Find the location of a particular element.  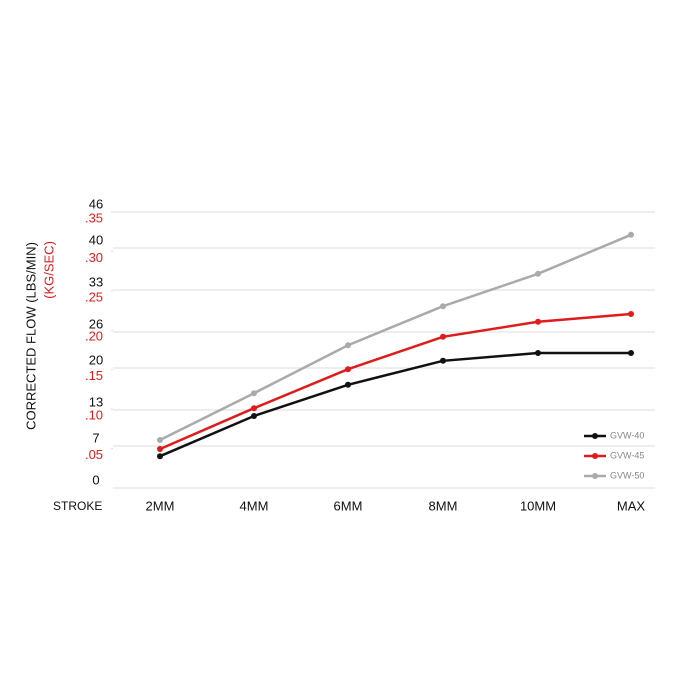

x-tick-label: MAX is located at coordinates (631, 505).